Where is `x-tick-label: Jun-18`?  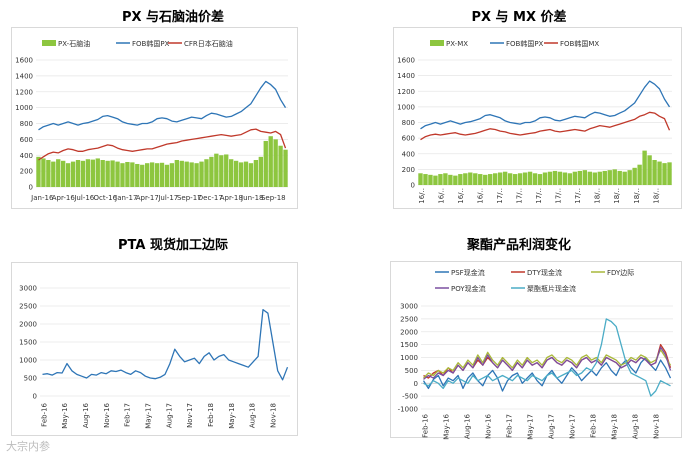
x-tick-label: Jun-18 is located at coordinates (251, 198).